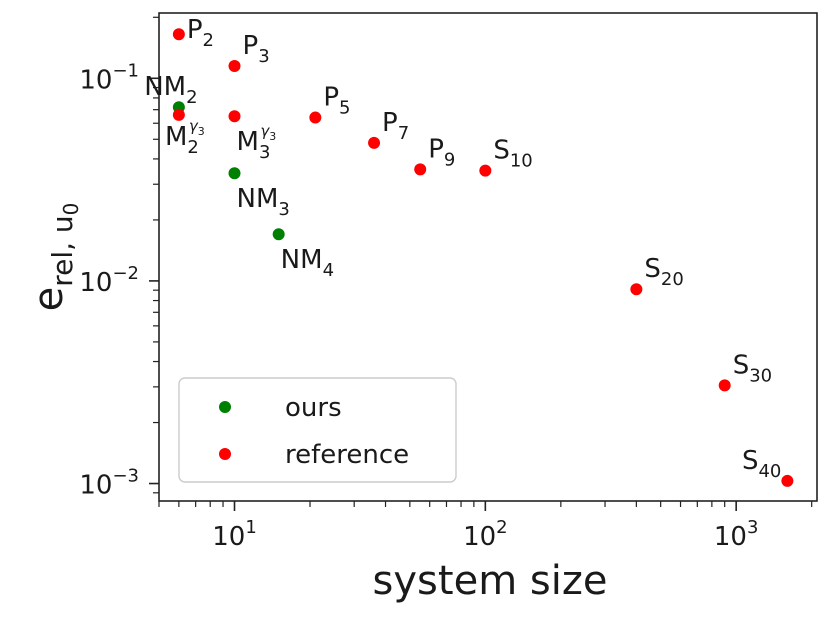  I want to click on data-label: M2γ3, so click(185, 137).